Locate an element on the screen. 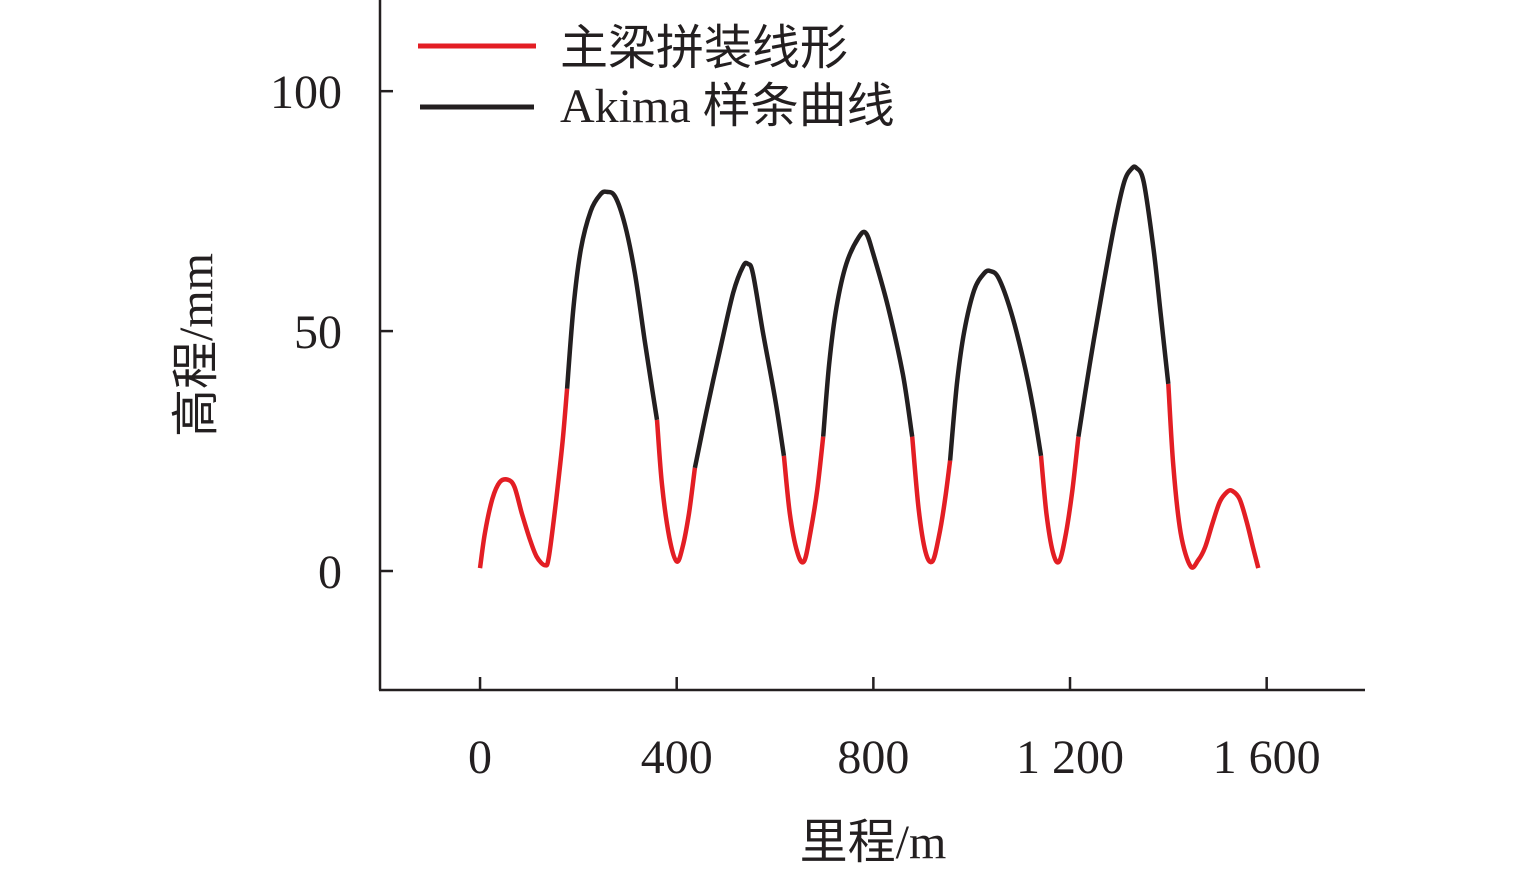 Image resolution: width=1535 pixels, height=879 pixels. y-tick-label: 0 is located at coordinates (330, 572).